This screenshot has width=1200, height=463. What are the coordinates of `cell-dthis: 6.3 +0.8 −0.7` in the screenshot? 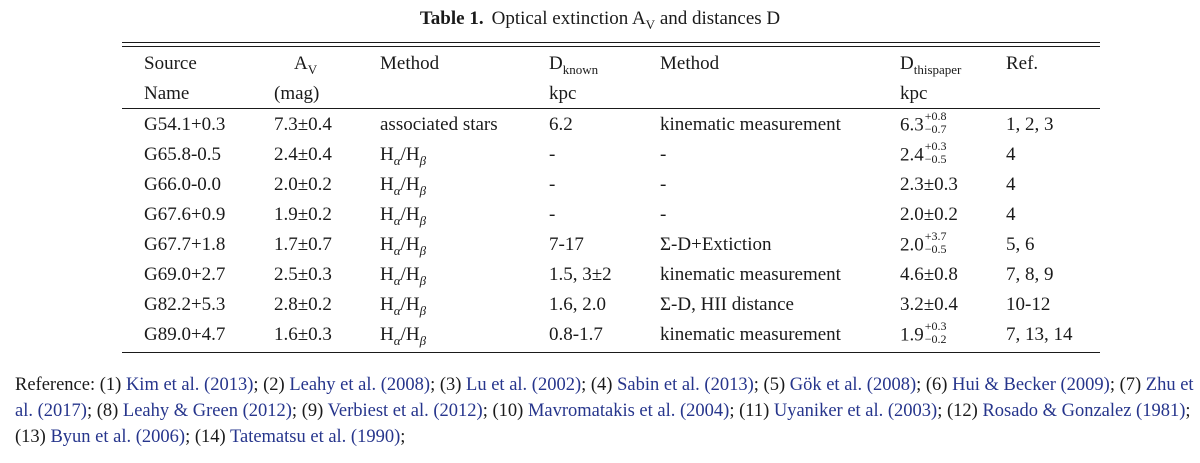 It's located at (923, 124).